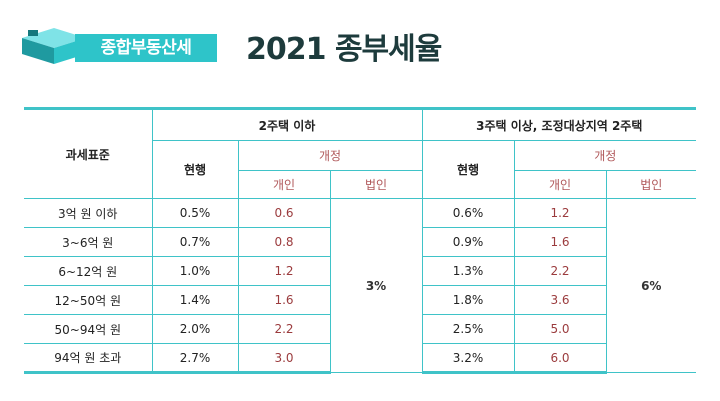 This screenshot has width=720, height=401. I want to click on g2-revision-header: 개정, so click(604, 155).